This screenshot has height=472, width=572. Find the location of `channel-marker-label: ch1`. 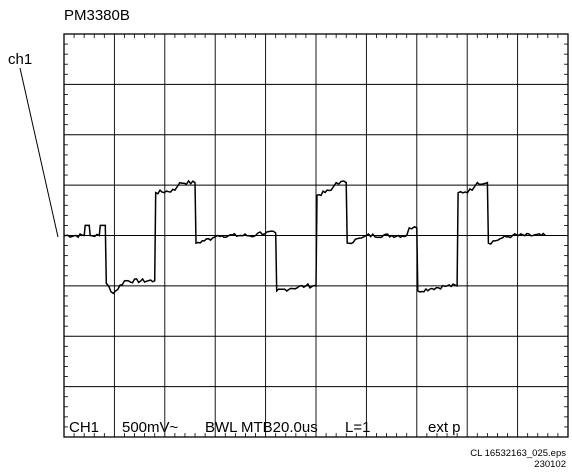

channel-marker-label: ch1 is located at coordinates (20, 59).